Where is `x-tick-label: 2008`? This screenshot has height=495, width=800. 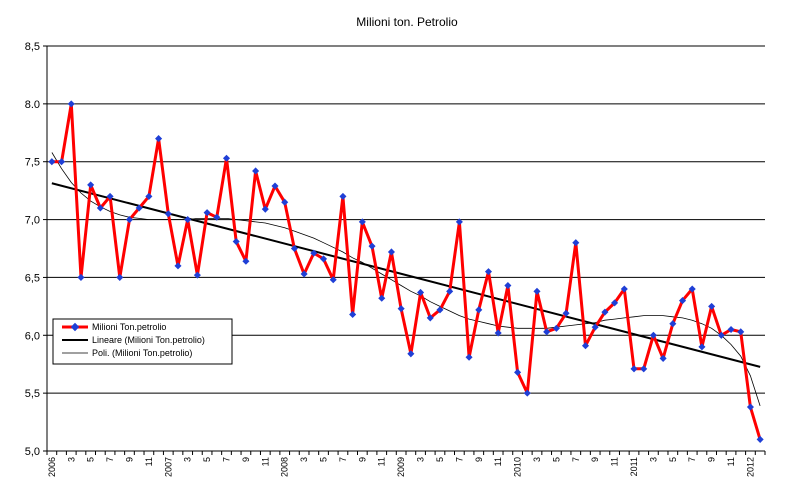
x-tick-label: 2008 is located at coordinates (285, 467).